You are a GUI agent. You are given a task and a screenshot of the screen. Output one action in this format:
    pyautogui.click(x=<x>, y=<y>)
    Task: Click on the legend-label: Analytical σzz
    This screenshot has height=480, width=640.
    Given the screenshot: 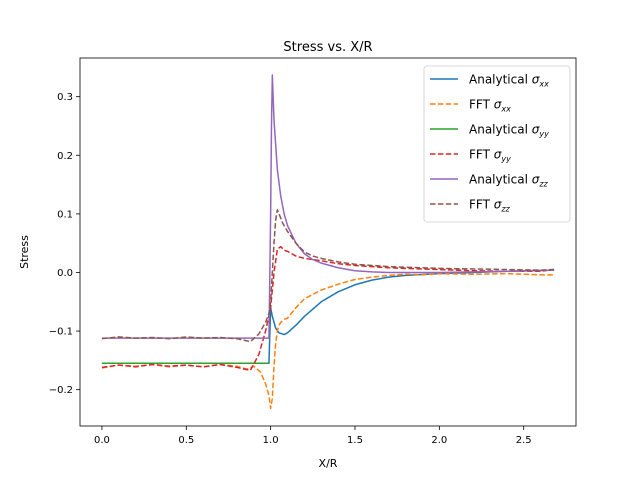 What is the action you would take?
    pyautogui.click(x=509, y=181)
    